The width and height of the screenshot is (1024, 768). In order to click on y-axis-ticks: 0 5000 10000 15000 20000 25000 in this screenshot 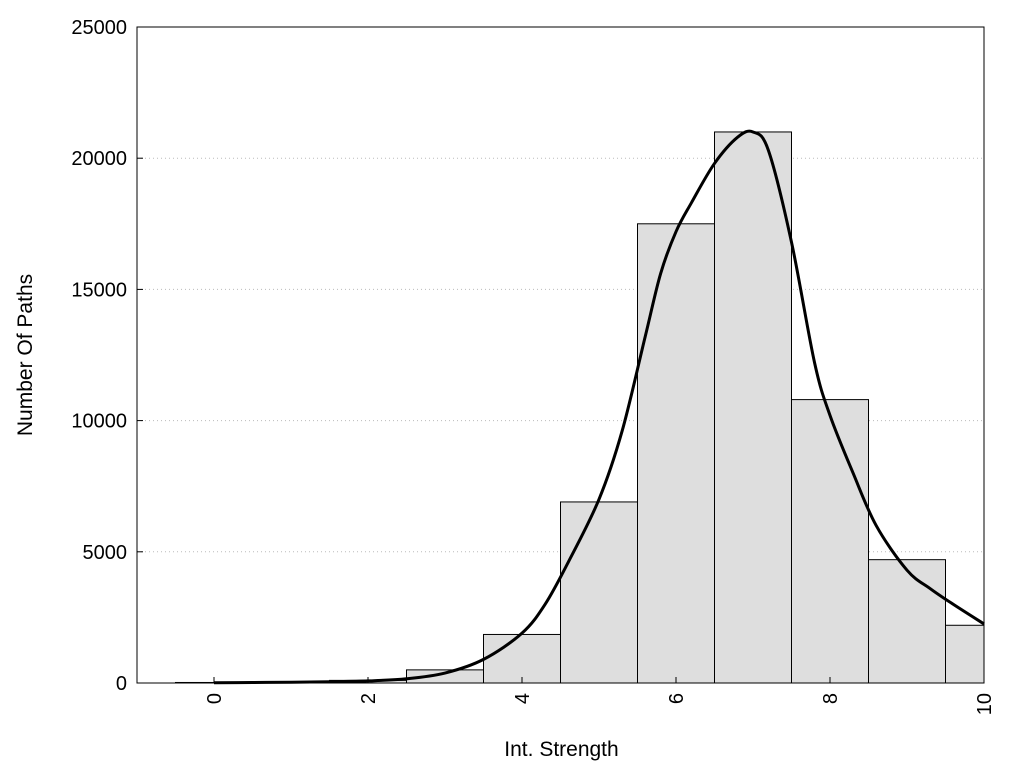, I will do `click(107, 356)`.